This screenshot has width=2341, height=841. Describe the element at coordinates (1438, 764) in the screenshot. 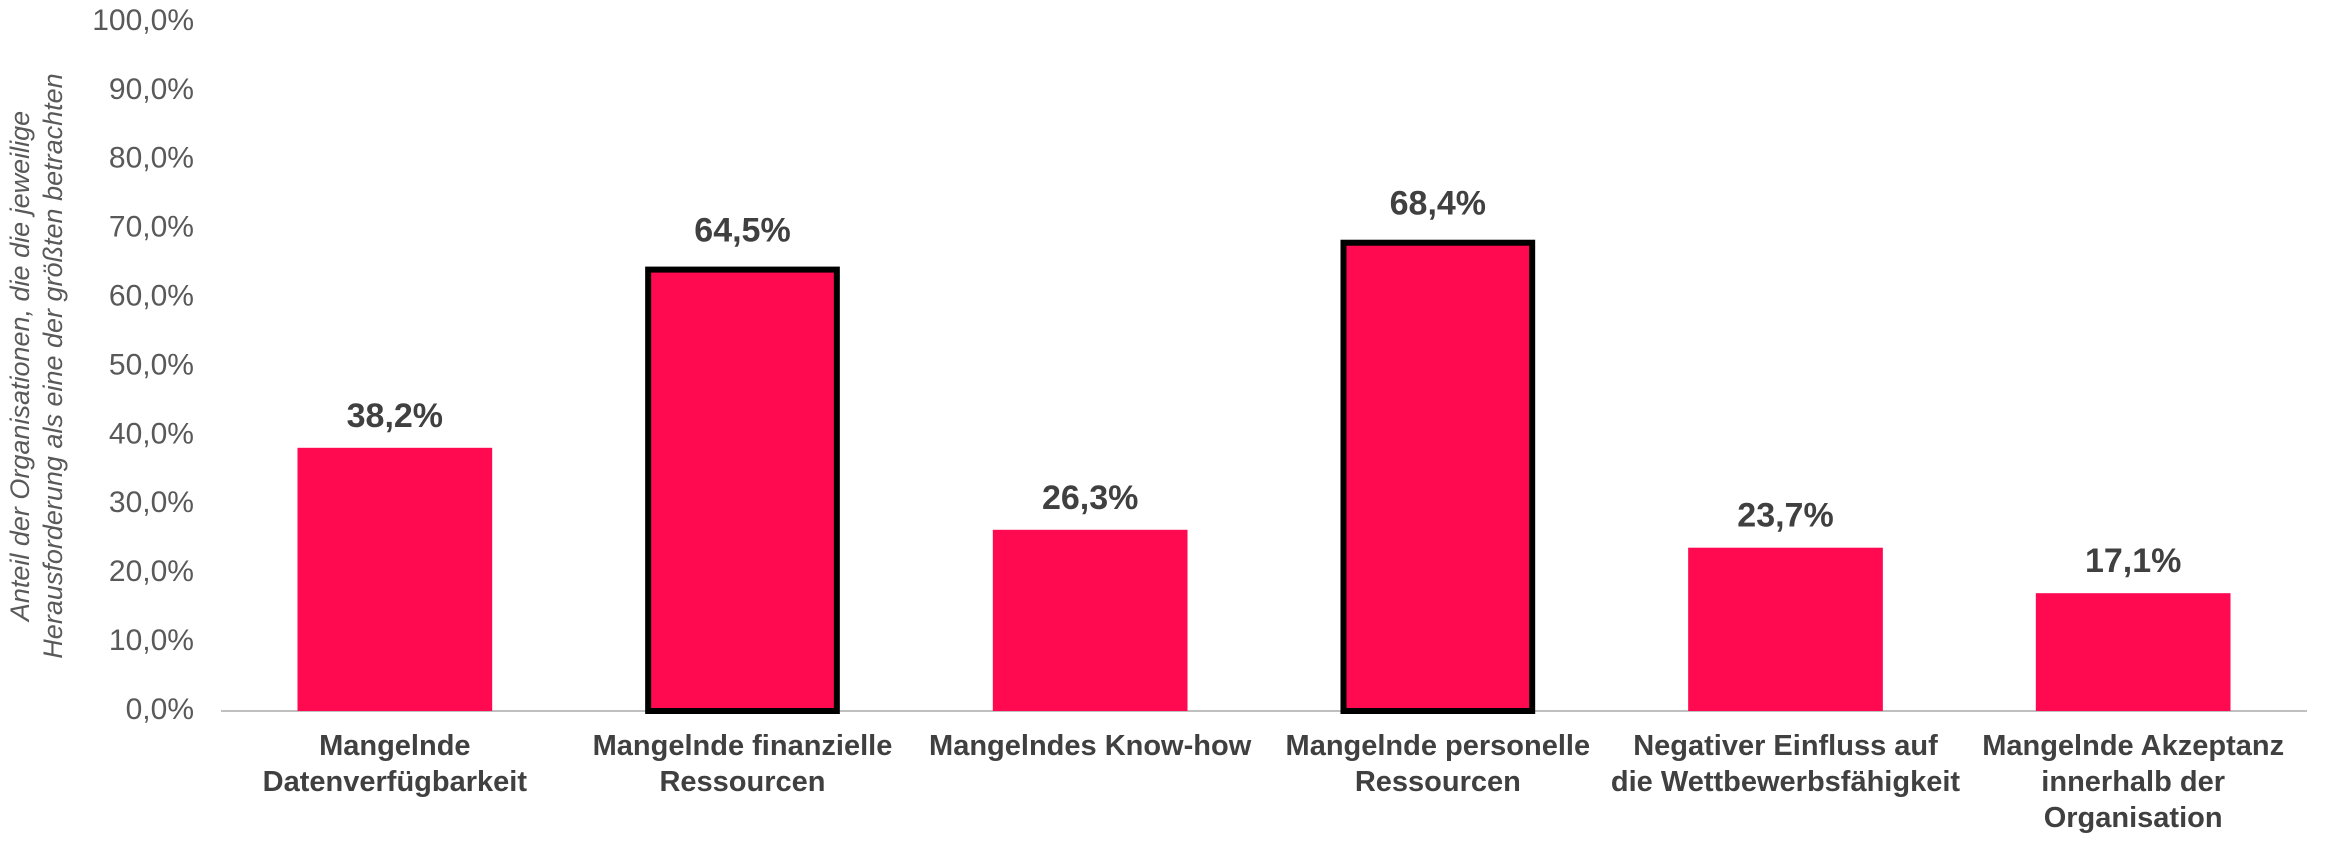

I see `x-tick-label: Mangelnde personelle Ressourcen` at that location.